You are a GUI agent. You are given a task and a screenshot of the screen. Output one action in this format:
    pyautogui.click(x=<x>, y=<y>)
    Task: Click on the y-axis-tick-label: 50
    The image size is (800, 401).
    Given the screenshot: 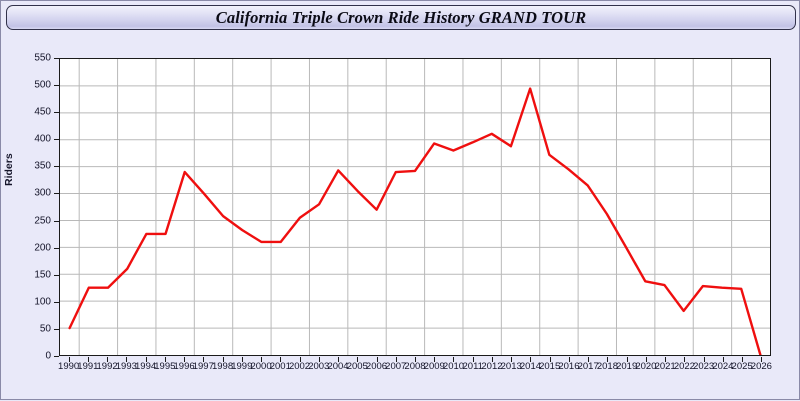 What is the action you would take?
    pyautogui.click(x=45, y=329)
    